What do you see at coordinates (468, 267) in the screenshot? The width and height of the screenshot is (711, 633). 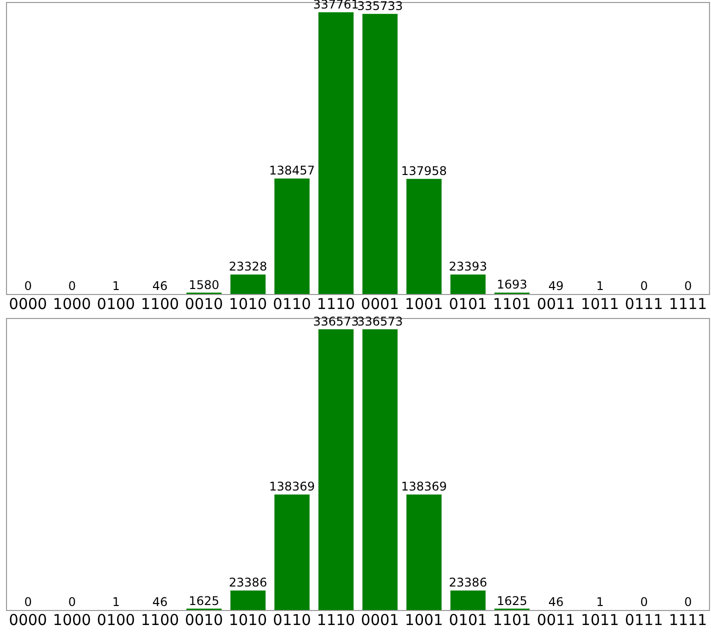 I see `data-label: 23393` at bounding box center [468, 267].